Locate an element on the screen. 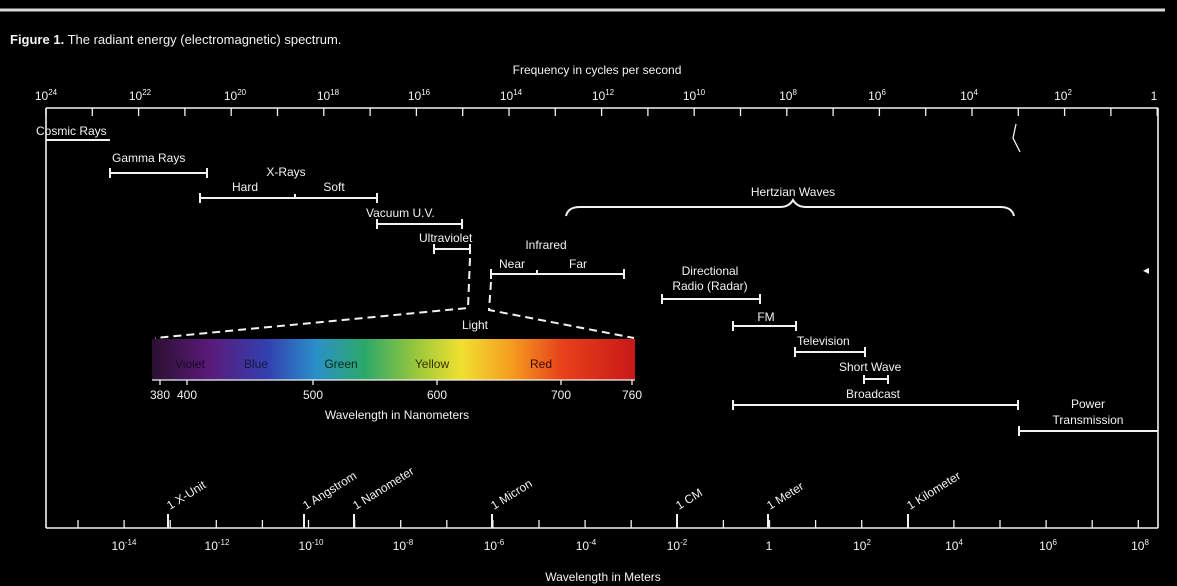  frequency-axis-title: Frequency in cycles per second is located at coordinates (597, 70).